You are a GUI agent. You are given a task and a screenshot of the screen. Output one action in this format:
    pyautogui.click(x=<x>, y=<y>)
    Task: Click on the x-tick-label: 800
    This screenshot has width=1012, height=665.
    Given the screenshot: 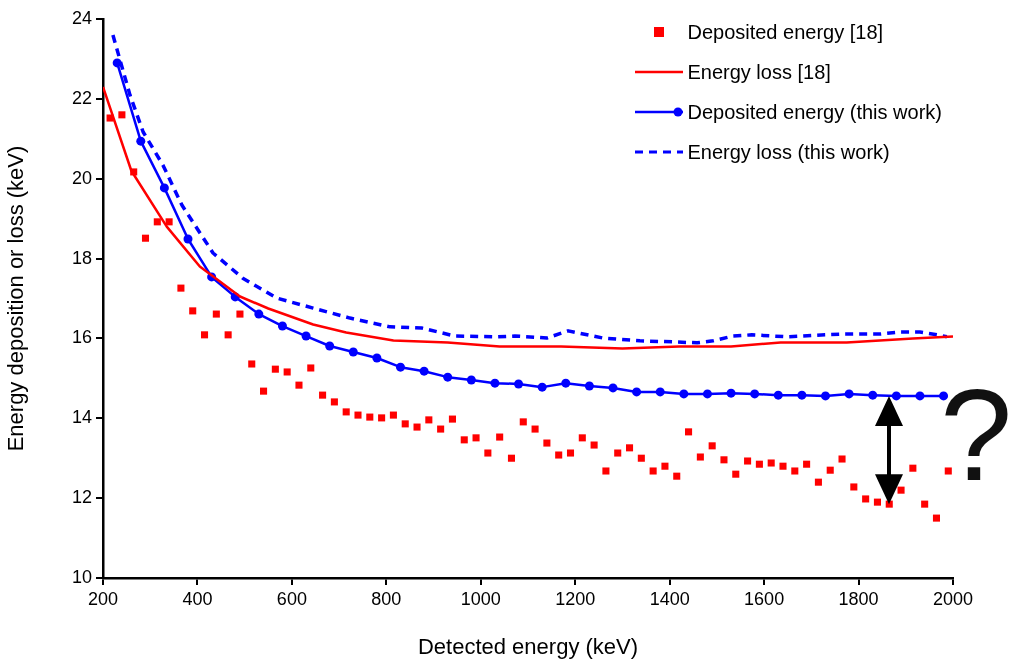 What is the action you would take?
    pyautogui.click(x=386, y=598)
    